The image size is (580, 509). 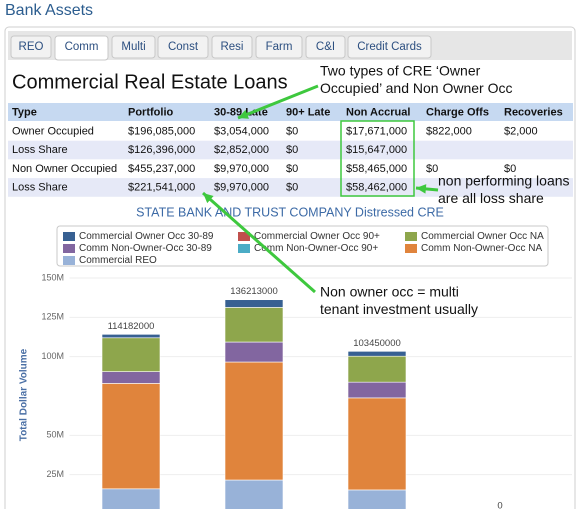 I want to click on legend-label: Comm Non-Owner-Occ 90+, so click(x=316, y=248).